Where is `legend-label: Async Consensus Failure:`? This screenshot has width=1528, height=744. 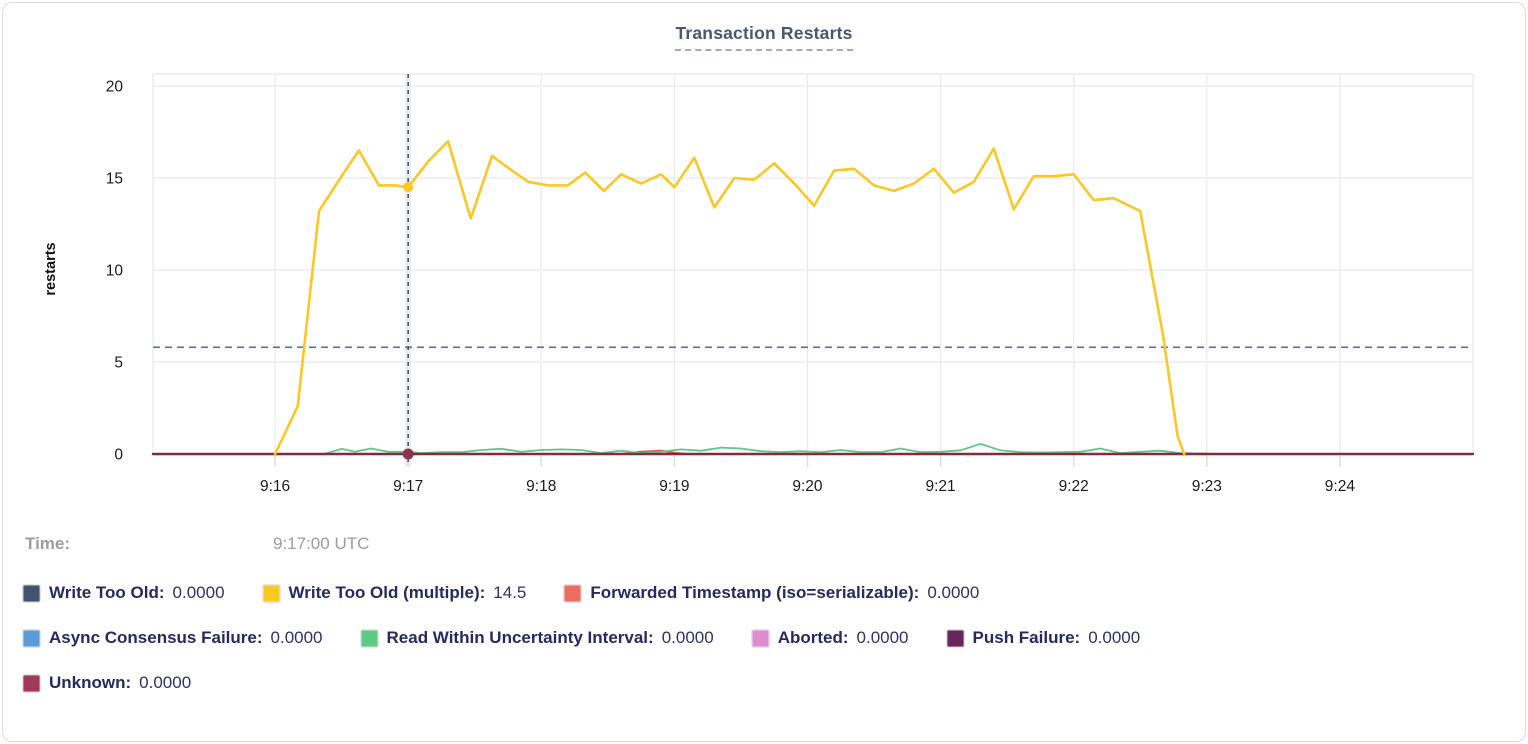
legend-label: Async Consensus Failure: is located at coordinates (156, 637).